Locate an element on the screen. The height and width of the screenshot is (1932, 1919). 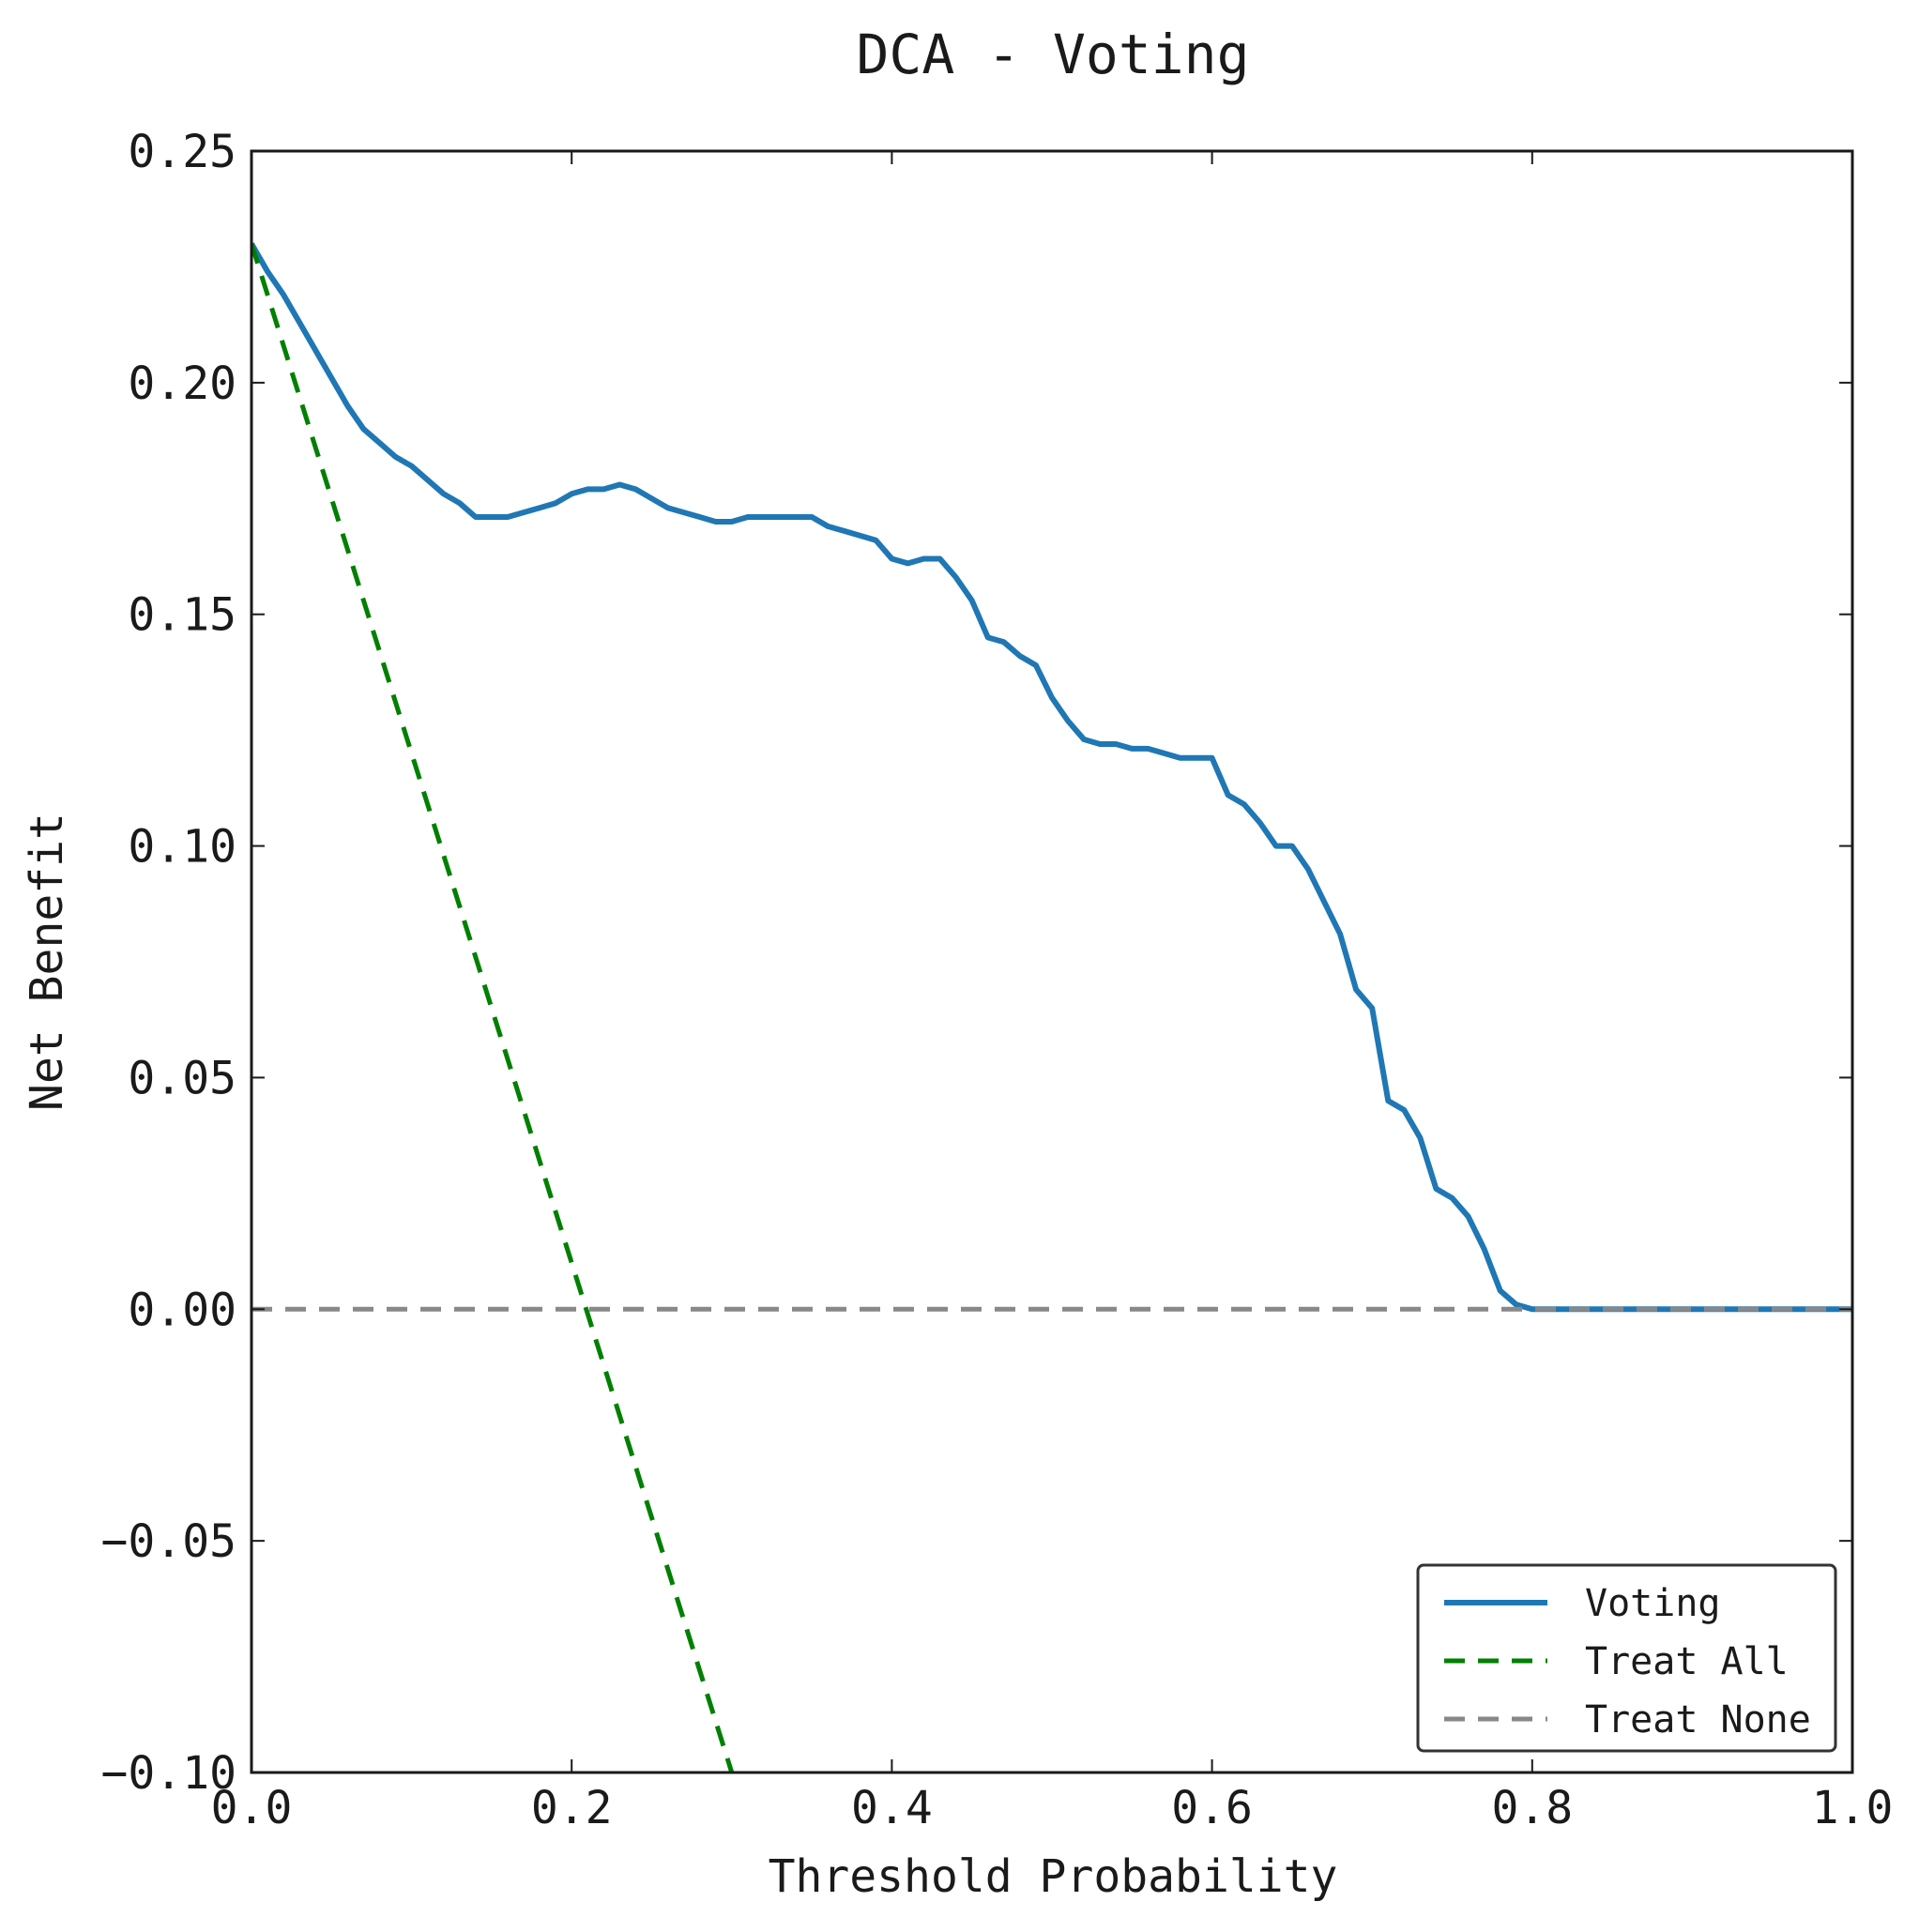
legend-label: Voting is located at coordinates (1653, 1603).